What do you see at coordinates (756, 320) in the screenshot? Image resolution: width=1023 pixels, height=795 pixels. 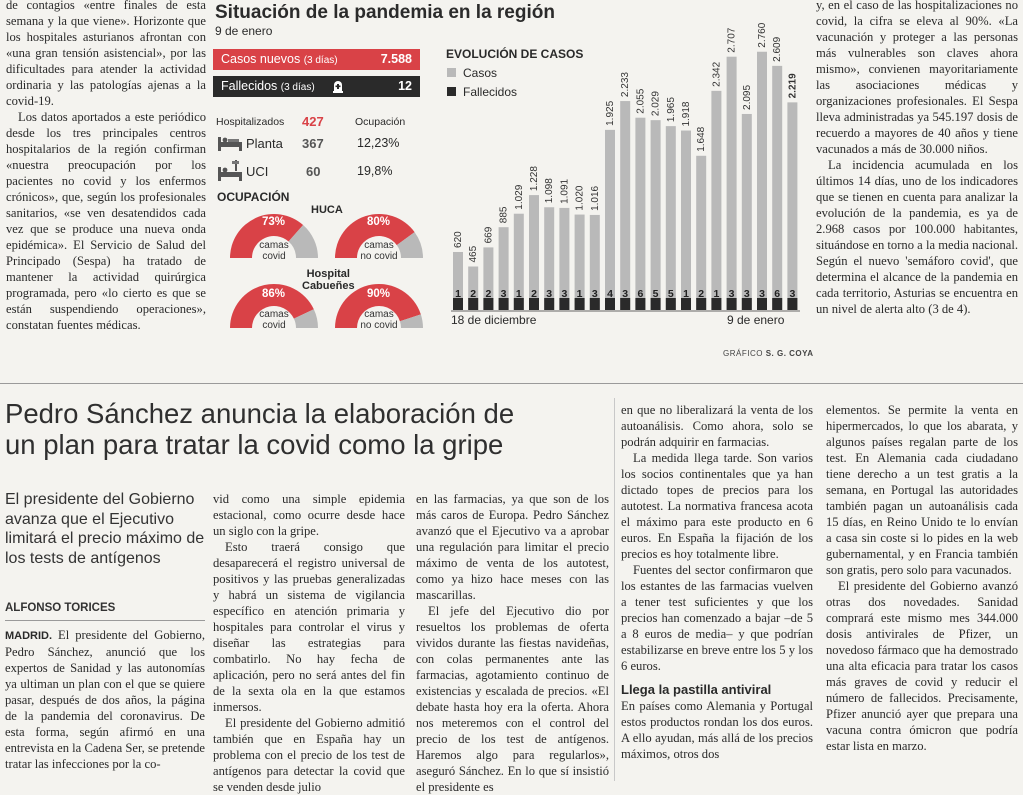 I see `x-end-label: 9 de enero` at bounding box center [756, 320].